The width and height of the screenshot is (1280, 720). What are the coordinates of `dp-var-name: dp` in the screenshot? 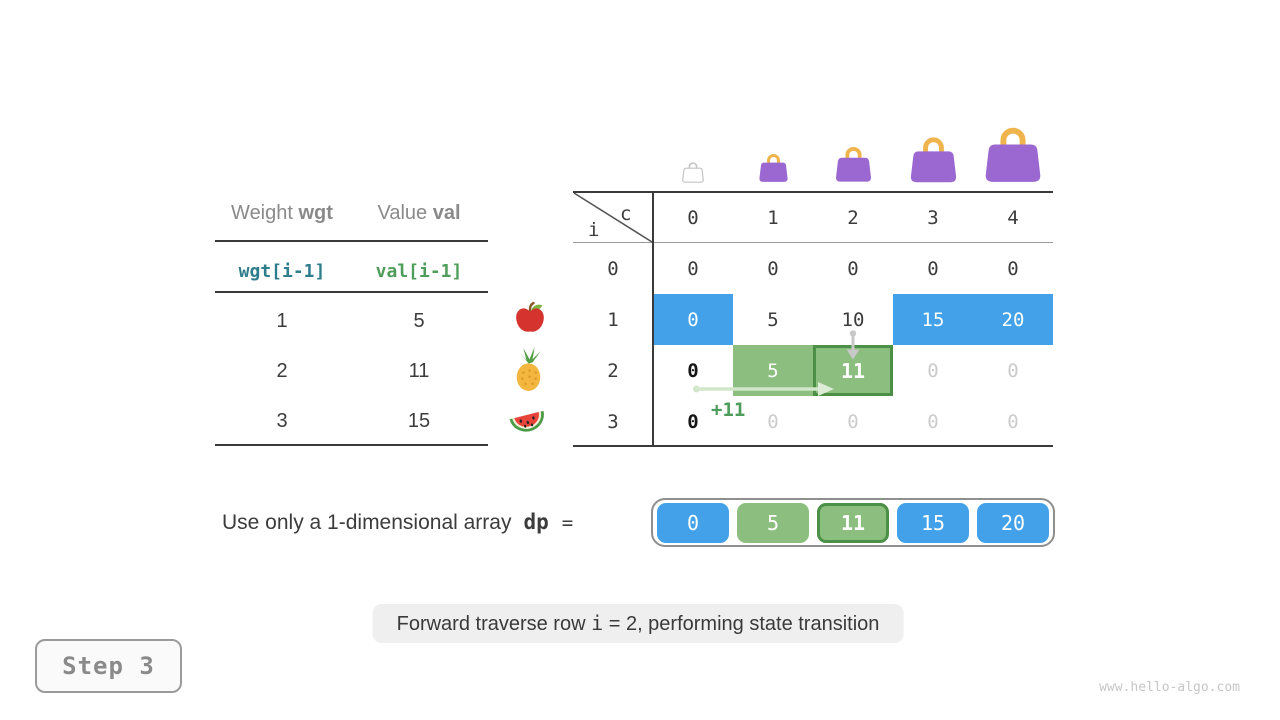 It's located at (536, 522).